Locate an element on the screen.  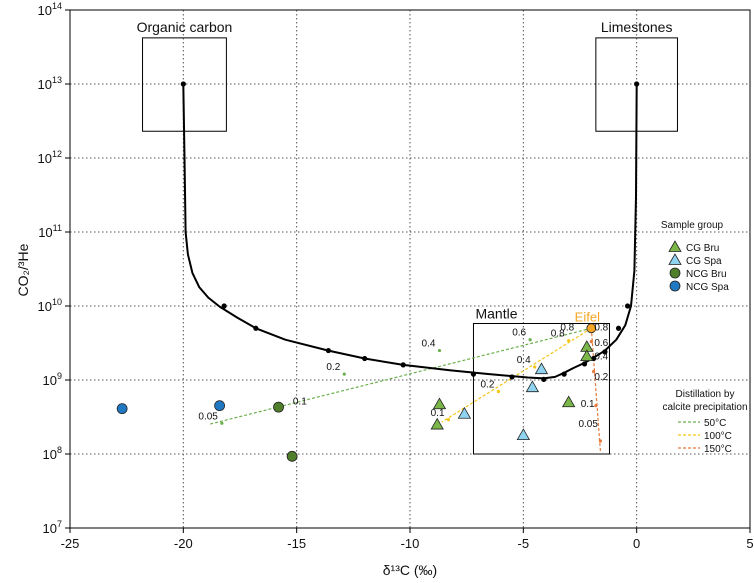
x-axis-label: δ¹³C (‰) is located at coordinates (410, 570).